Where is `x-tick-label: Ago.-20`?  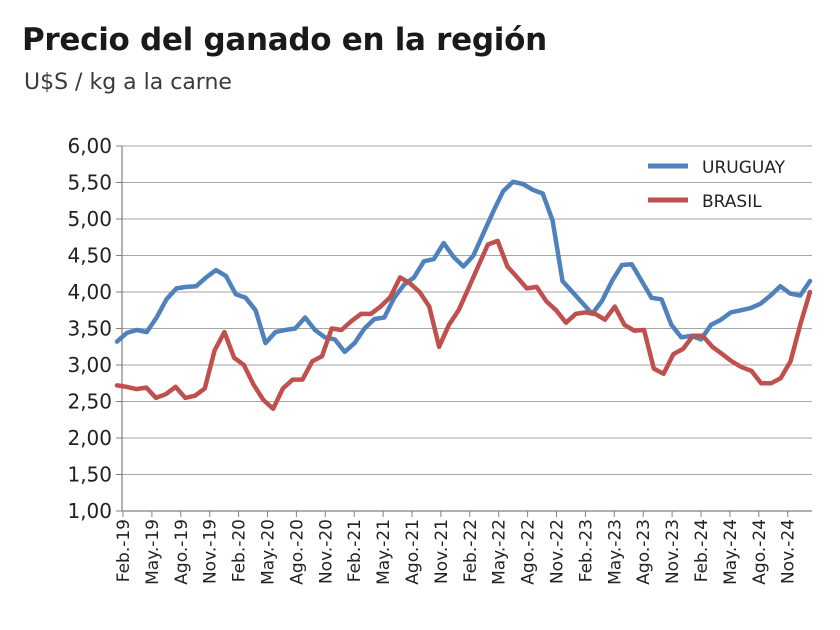
x-tick-label: Ago.-20 is located at coordinates (297, 552).